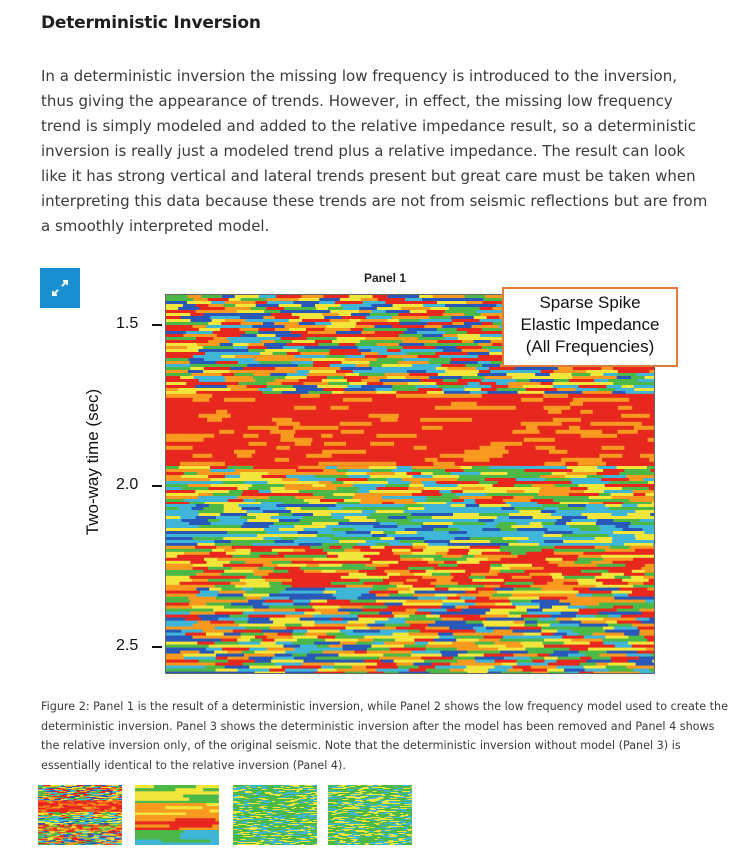 This screenshot has height=865, width=743. Describe the element at coordinates (385, 278) in the screenshot. I see `panel-title: Panel 1` at that location.